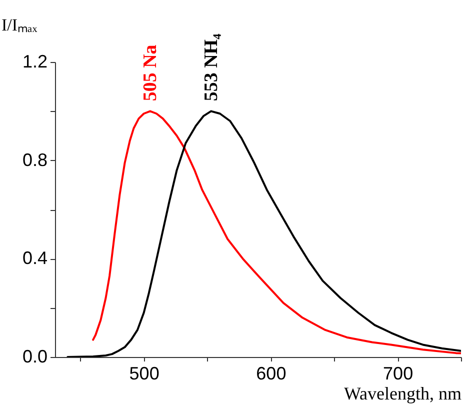  What do you see at coordinates (35, 356) in the screenshot?
I see `y-tick-label: 0.0` at bounding box center [35, 356].